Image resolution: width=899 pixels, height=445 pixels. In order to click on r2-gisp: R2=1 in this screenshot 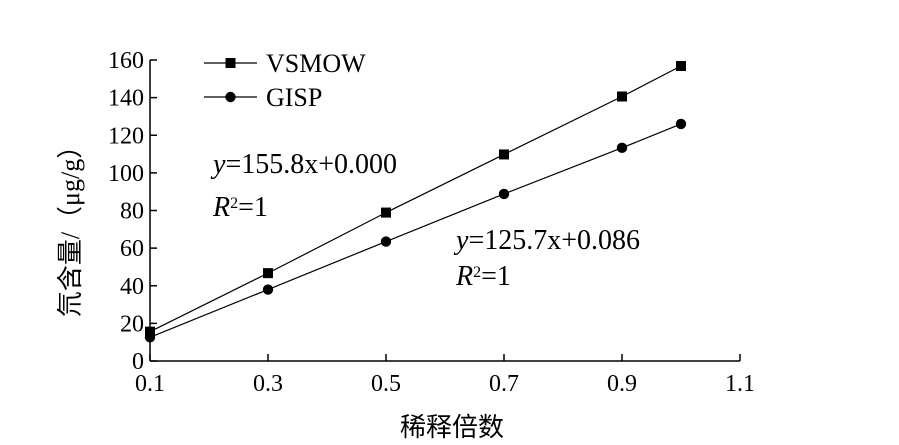, I will do `click(483, 276)`.